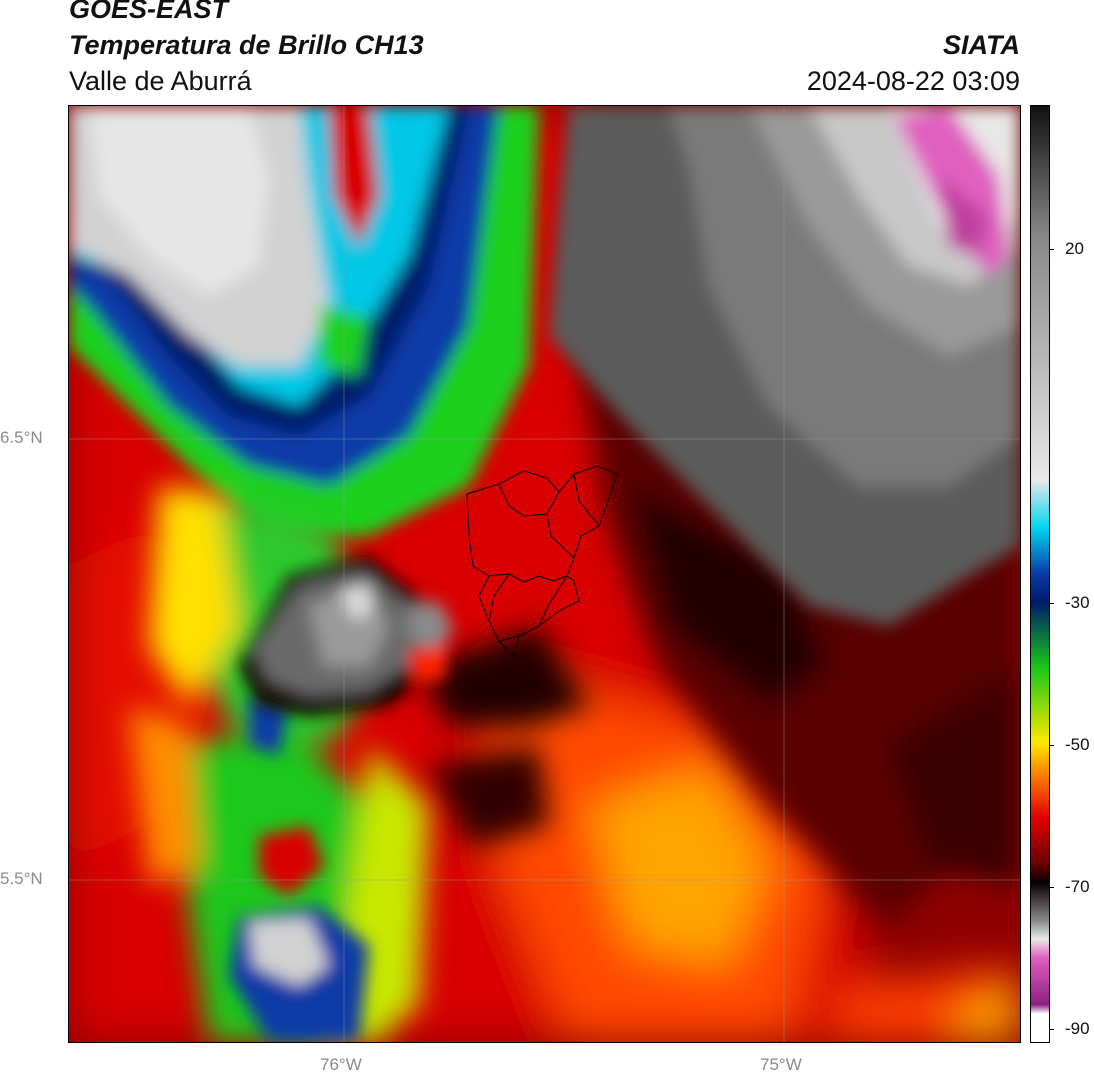 This screenshot has height=1078, width=1094. Describe the element at coordinates (1077, 1028) in the screenshot. I see `colorbar-label-minus90: -90` at that location.